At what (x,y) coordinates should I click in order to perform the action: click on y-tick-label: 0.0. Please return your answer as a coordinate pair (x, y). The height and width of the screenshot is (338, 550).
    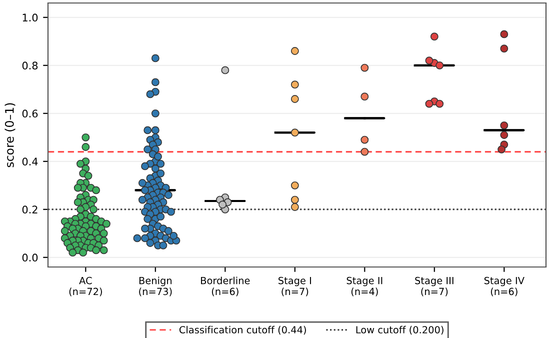
    Looking at the image, I should click on (30, 258).